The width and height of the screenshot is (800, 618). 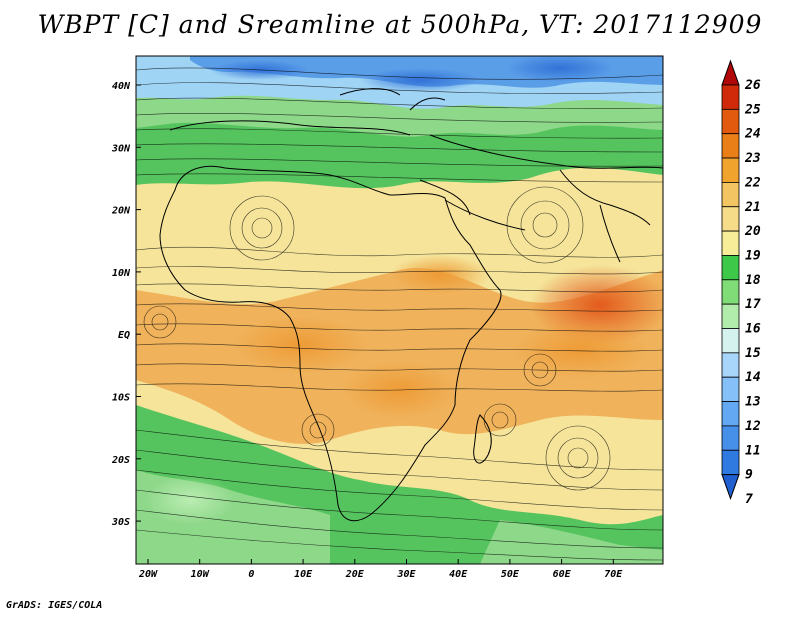 I want to click on colorbar-label: 22, so click(x=752, y=182).